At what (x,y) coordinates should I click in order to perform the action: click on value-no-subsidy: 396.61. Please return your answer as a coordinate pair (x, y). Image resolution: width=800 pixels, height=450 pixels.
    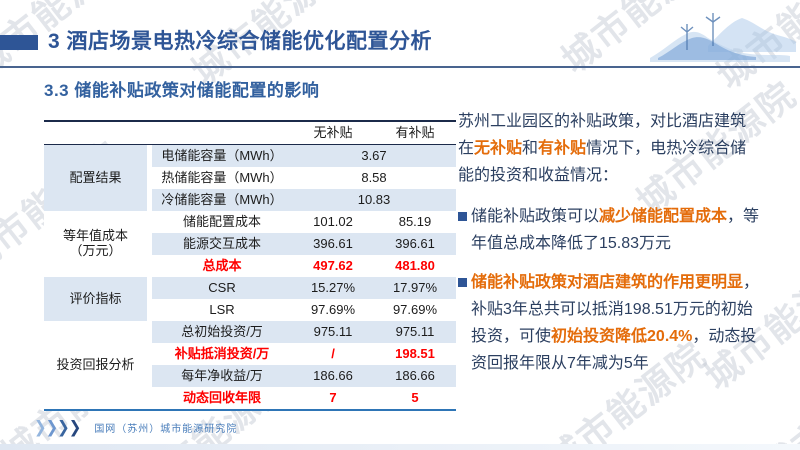
    Looking at the image, I should click on (333, 244).